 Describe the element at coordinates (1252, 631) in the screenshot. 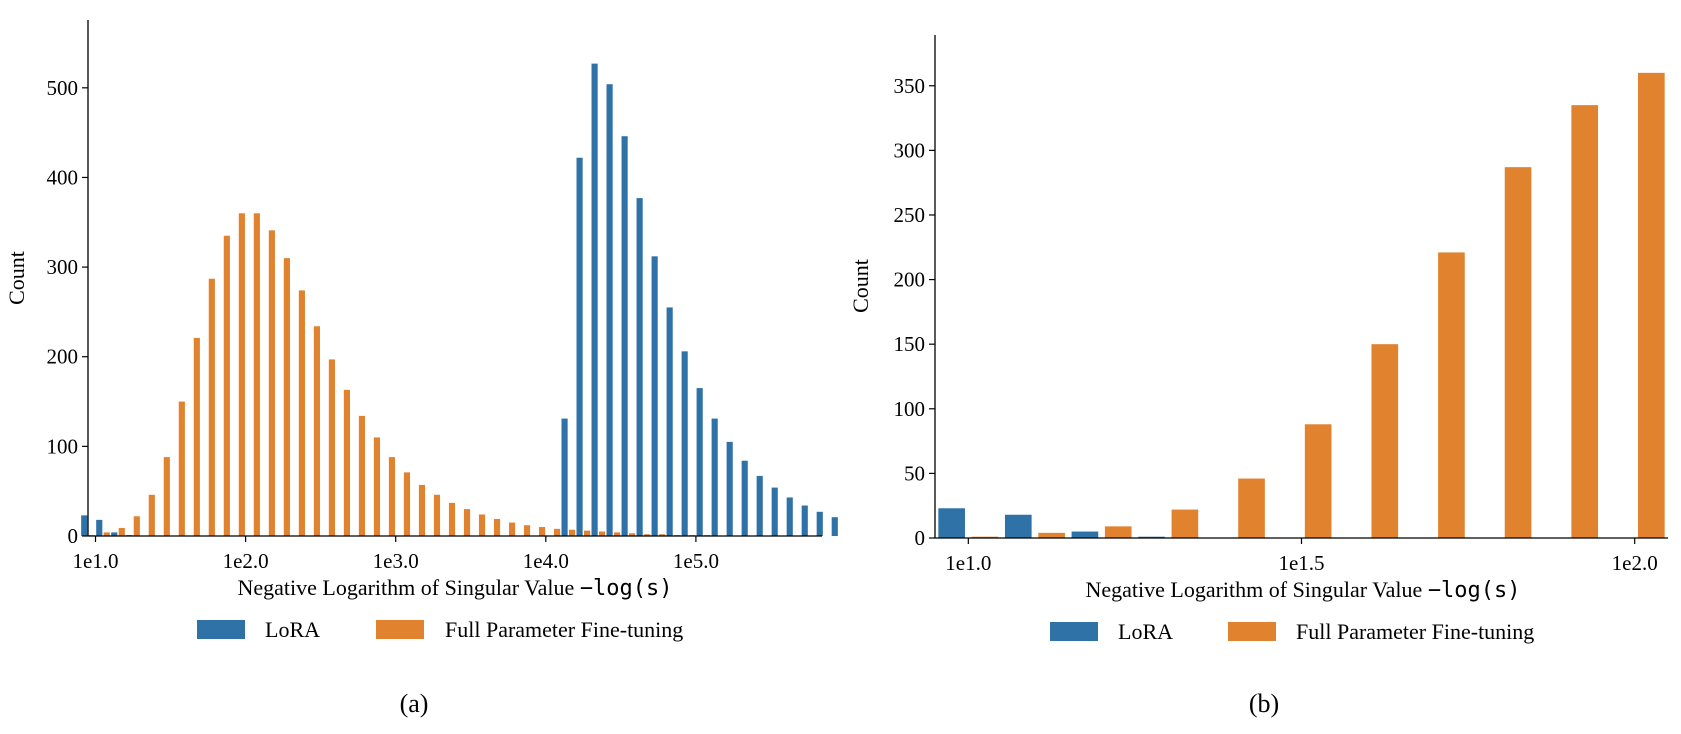

I see `panel-b-legend-full-swatch` at that location.